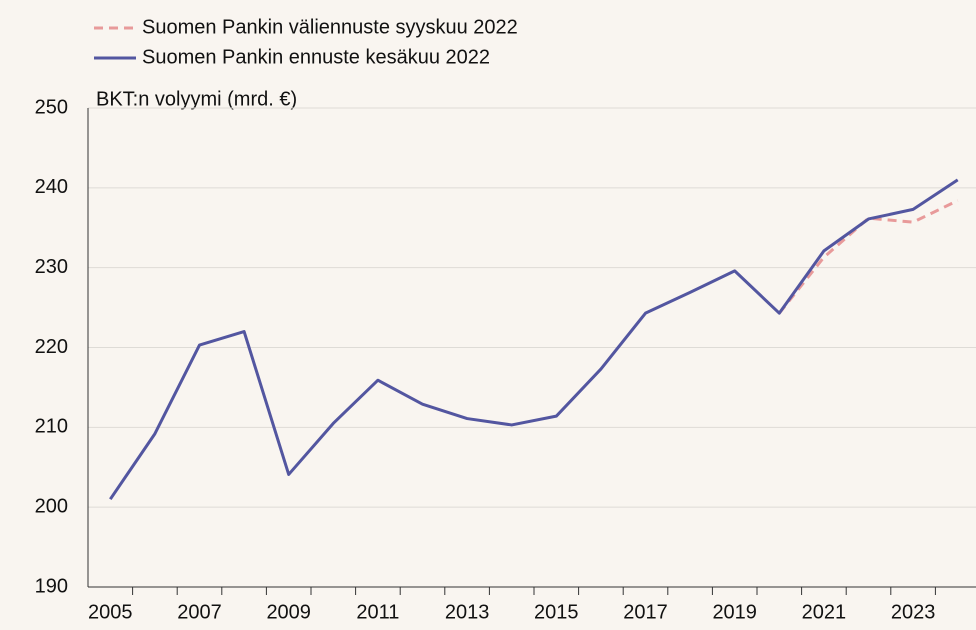 The height and width of the screenshot is (630, 976). Describe the element at coordinates (556, 612) in the screenshot. I see `x-tick-label: 2015` at that location.